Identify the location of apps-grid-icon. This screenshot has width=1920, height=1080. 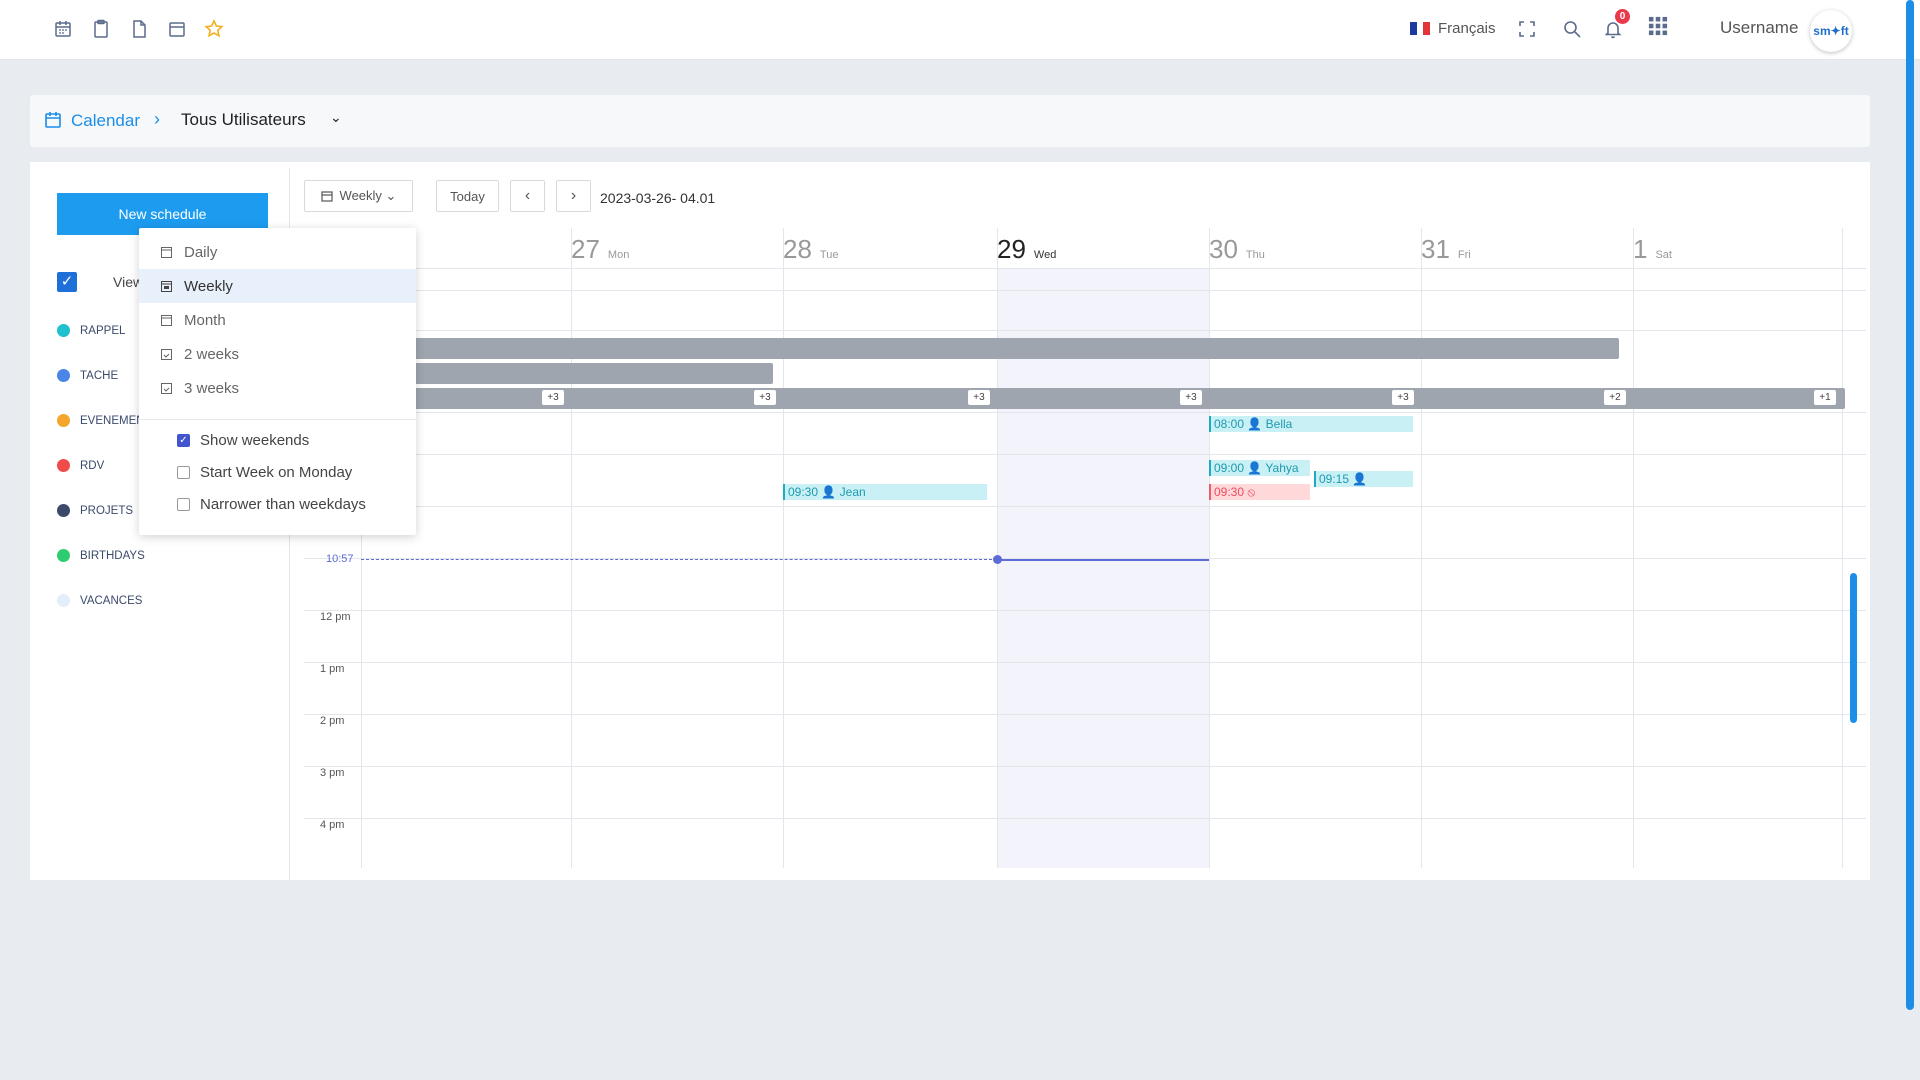
(1658, 27).